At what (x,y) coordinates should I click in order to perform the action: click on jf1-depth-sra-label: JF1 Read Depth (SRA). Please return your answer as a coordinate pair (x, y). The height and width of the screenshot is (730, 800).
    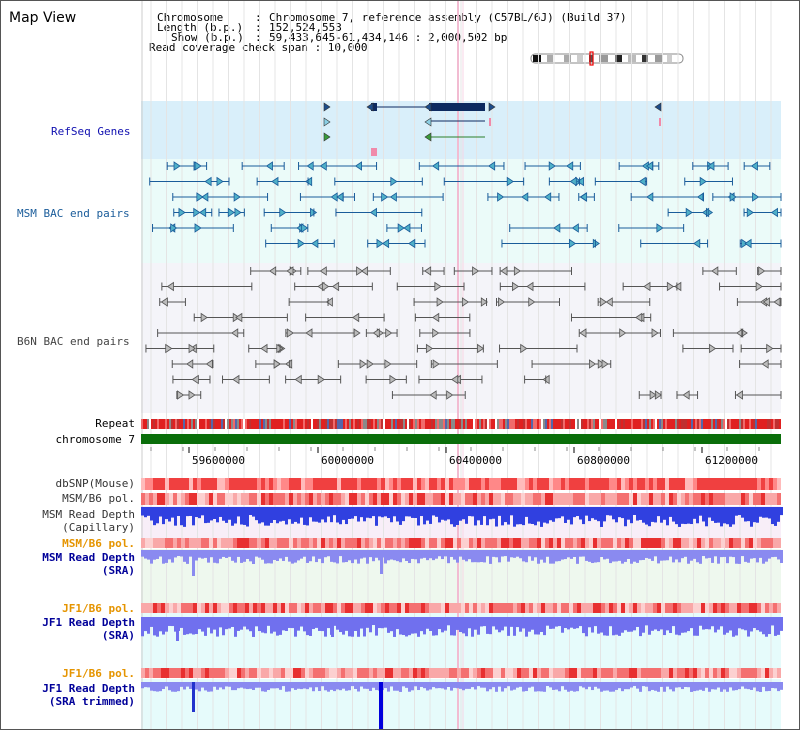
    Looking at the image, I should click on (88, 629).